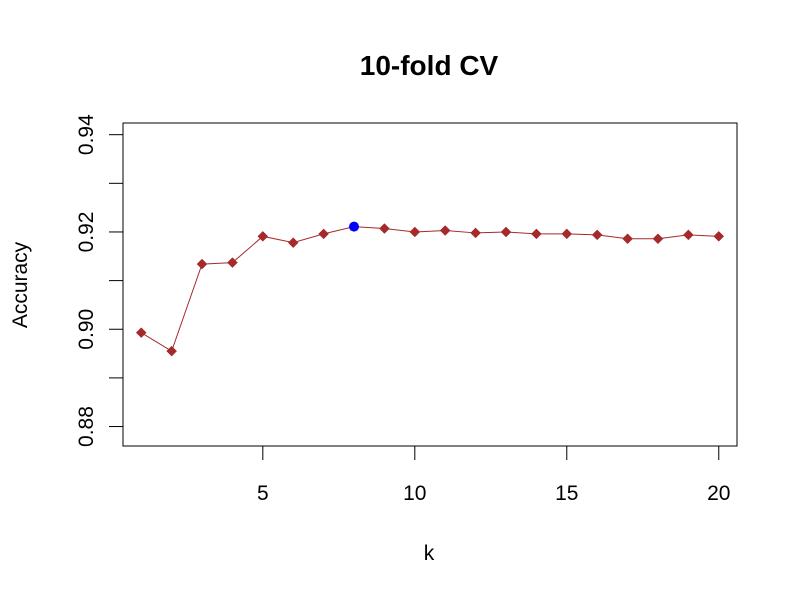  I want to click on highlight-point, so click(354, 226).